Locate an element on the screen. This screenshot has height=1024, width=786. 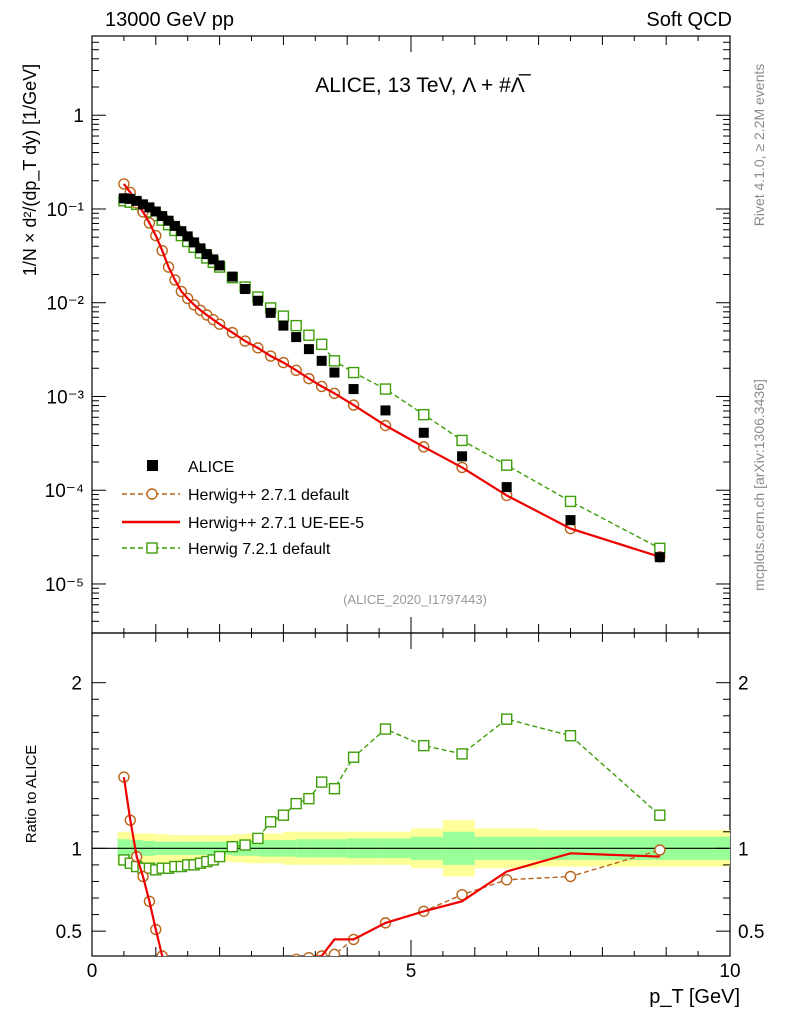
legend-h271-default-marker is located at coordinates (152, 494).